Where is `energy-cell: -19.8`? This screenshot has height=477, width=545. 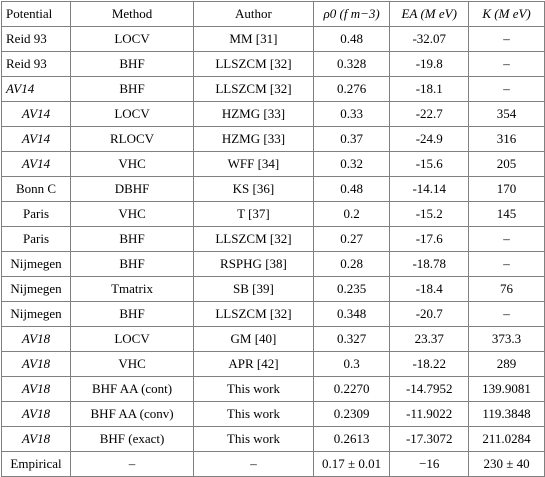 energy-cell: -19.8 is located at coordinates (429, 64).